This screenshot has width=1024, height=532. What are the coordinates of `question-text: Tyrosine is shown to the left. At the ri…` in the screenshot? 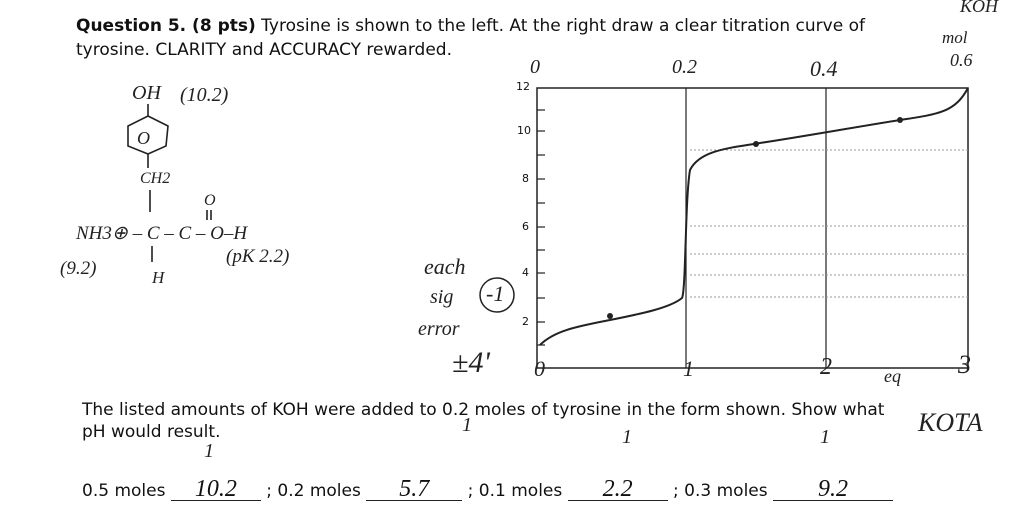 It's located at (563, 26).